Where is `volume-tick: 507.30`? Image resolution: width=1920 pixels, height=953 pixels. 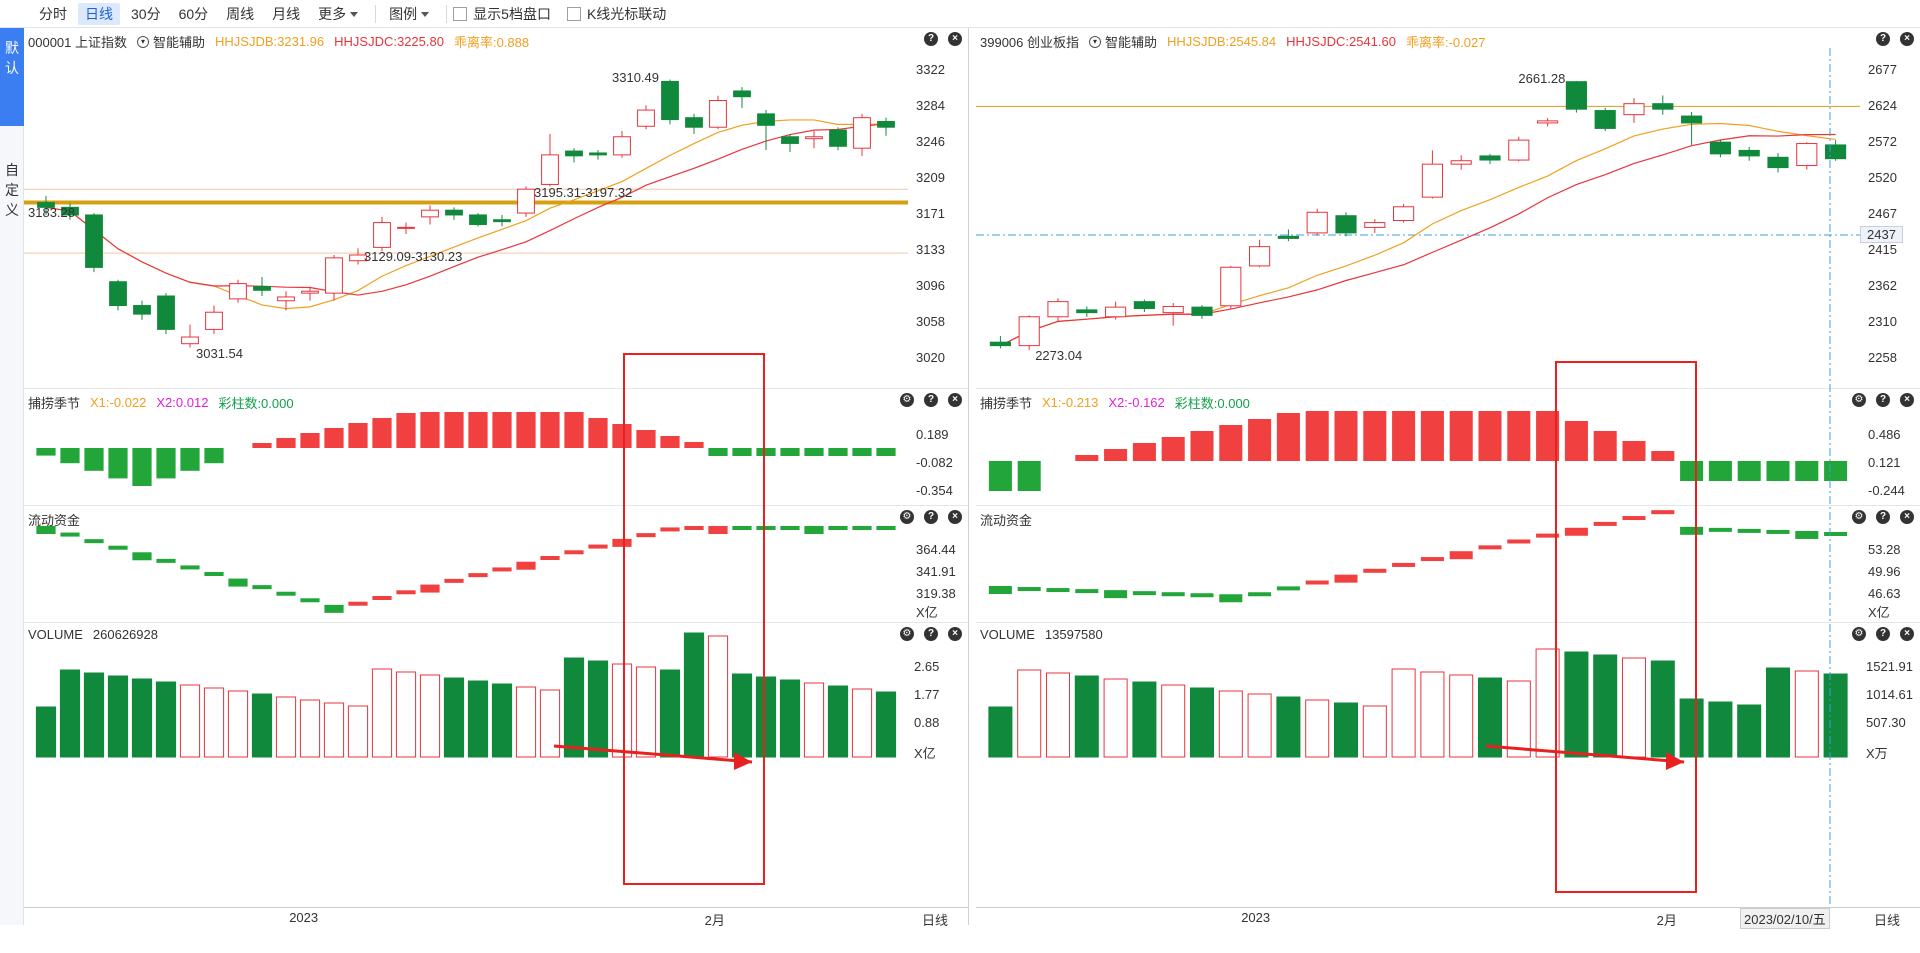 volume-tick: 507.30 is located at coordinates (1886, 722).